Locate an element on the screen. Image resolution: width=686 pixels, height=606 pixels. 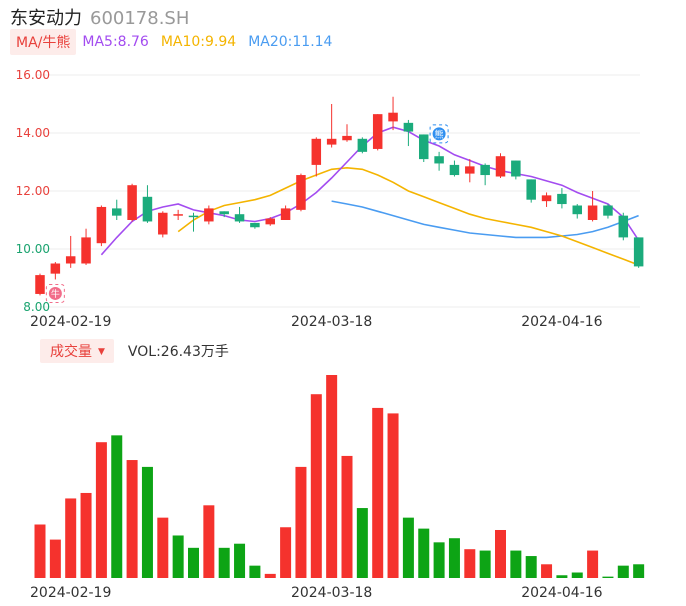
marker-badge is located at coordinates (439, 134).